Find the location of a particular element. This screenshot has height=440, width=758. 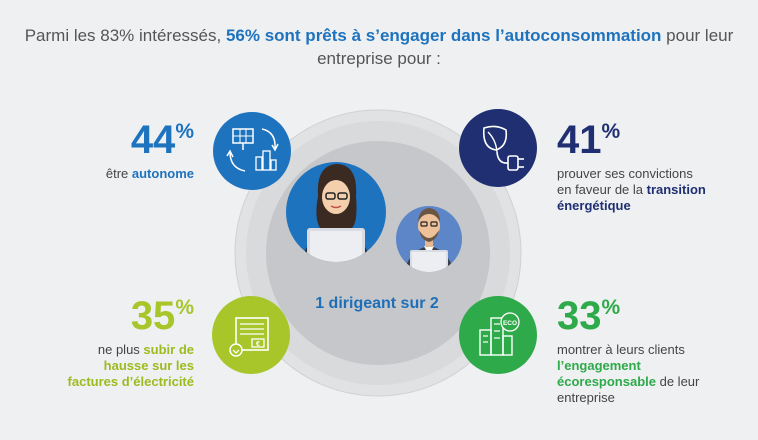

stat-percentage: 44% is located at coordinates (134, 140).